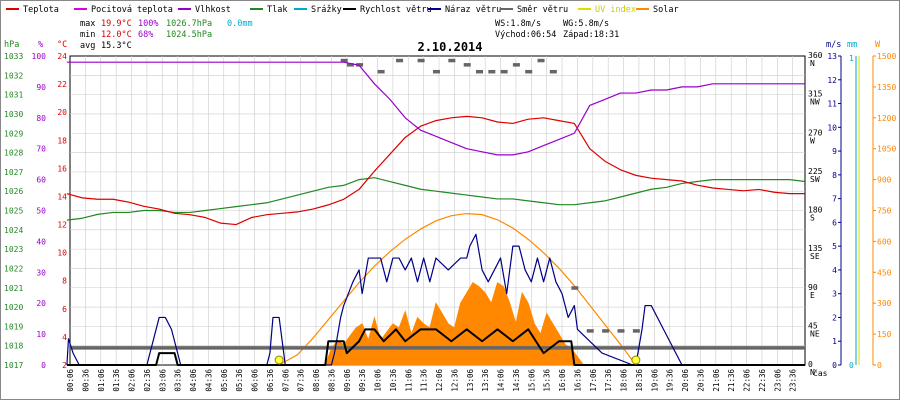 The height and width of the screenshot is (405, 900). What do you see at coordinates (815, 256) in the screenshot?
I see `tick-label-compass: SE` at bounding box center [815, 256].